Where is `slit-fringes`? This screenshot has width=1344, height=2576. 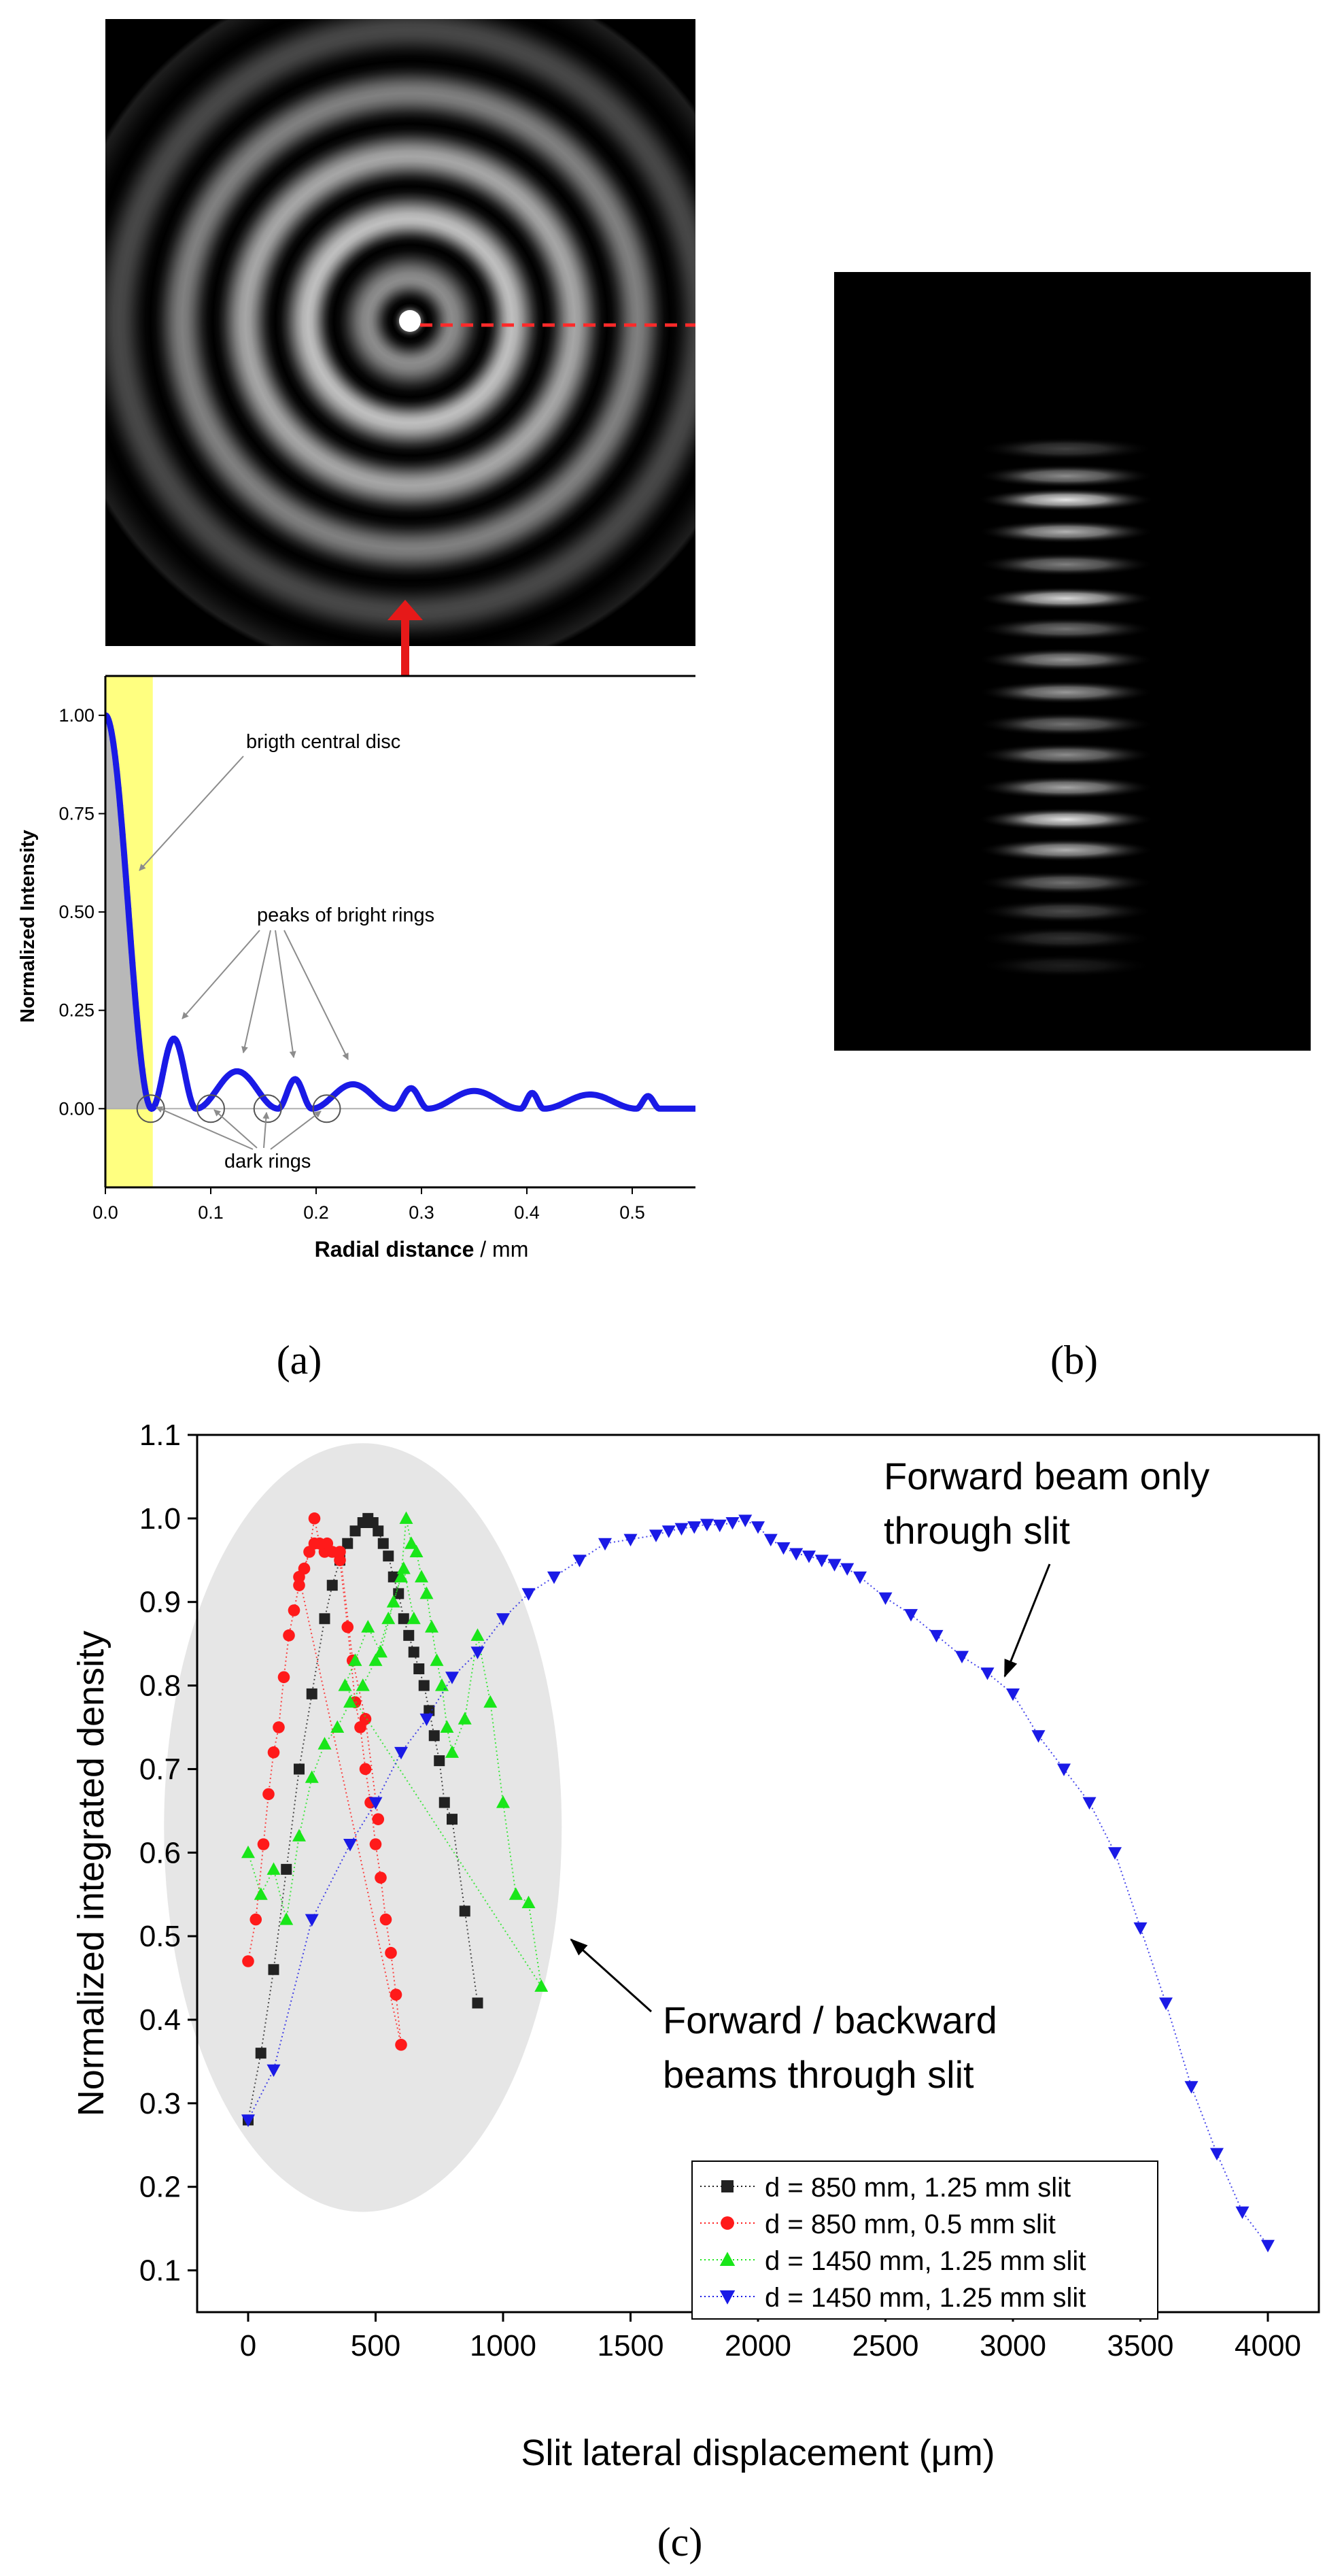
slit-fringes is located at coordinates (1066, 707).